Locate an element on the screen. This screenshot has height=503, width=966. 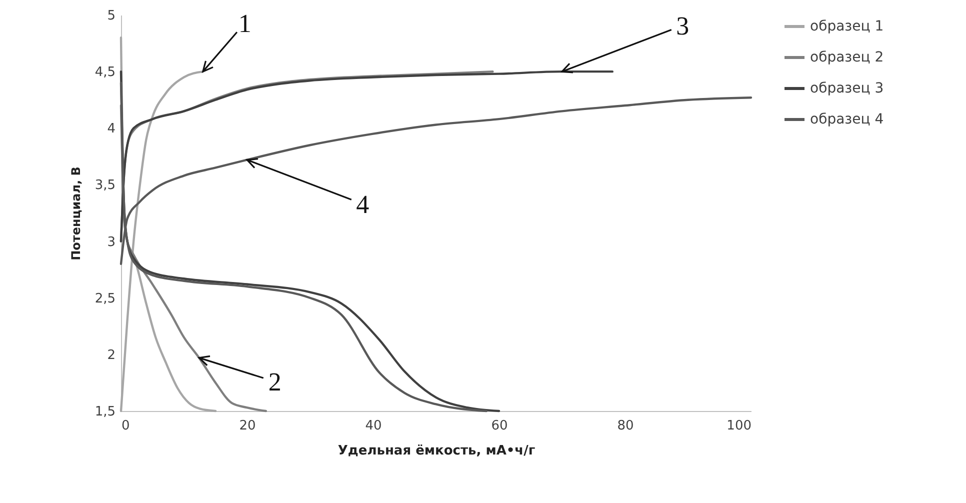
y-tick-label: 4 is located at coordinates (111, 129).